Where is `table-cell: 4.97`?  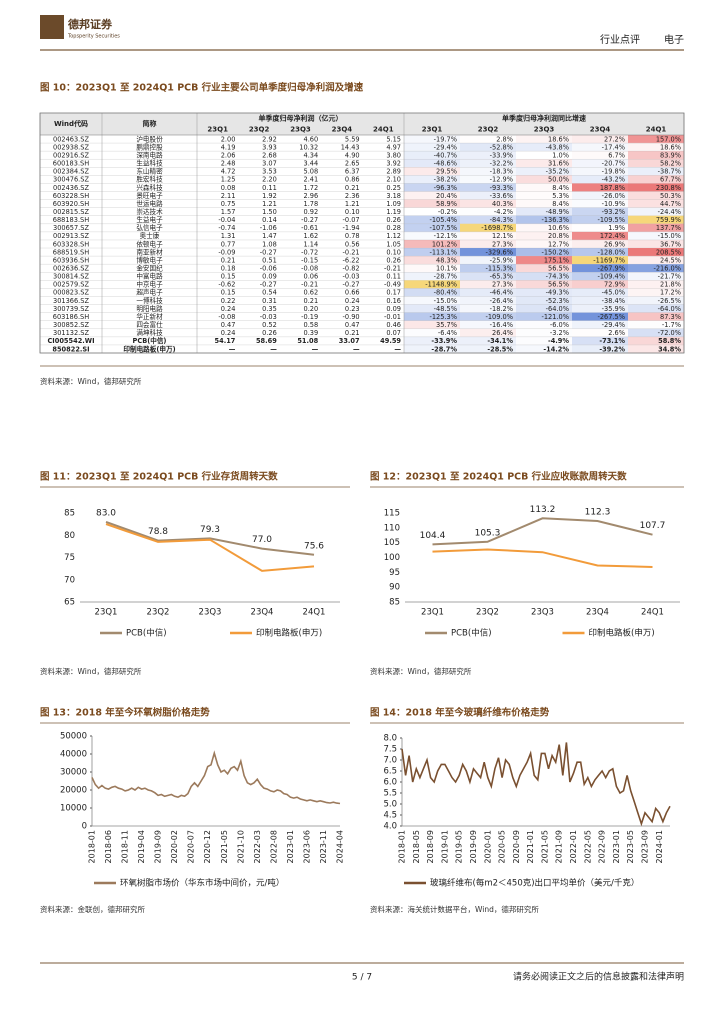 table-cell: 4.97 is located at coordinates (393, 147).